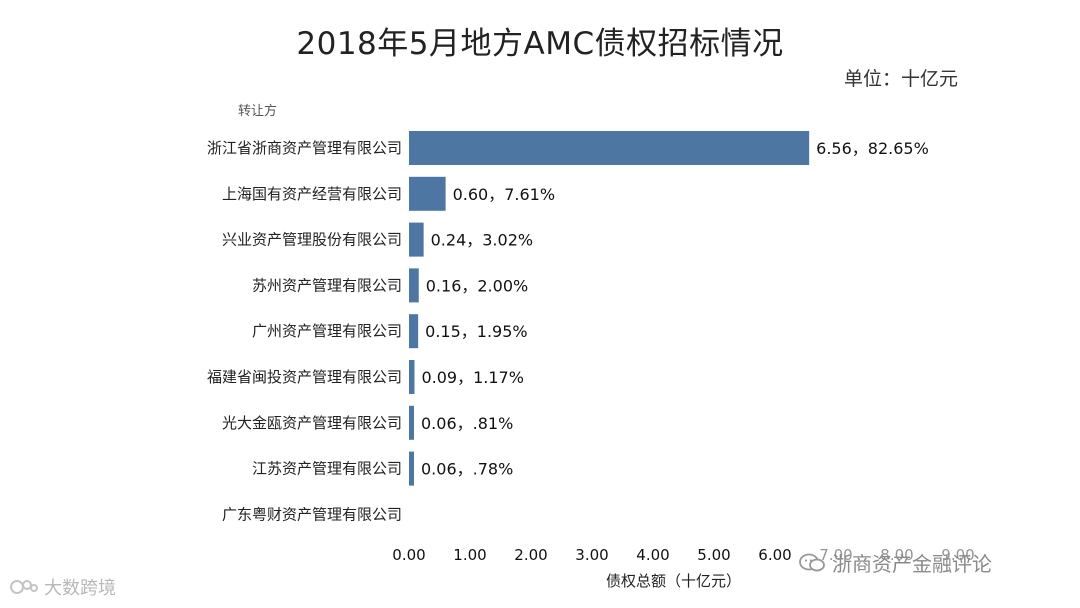 This screenshot has height=608, width=1080. Describe the element at coordinates (467, 469) in the screenshot. I see `data-label: 0.06，.78%` at that location.